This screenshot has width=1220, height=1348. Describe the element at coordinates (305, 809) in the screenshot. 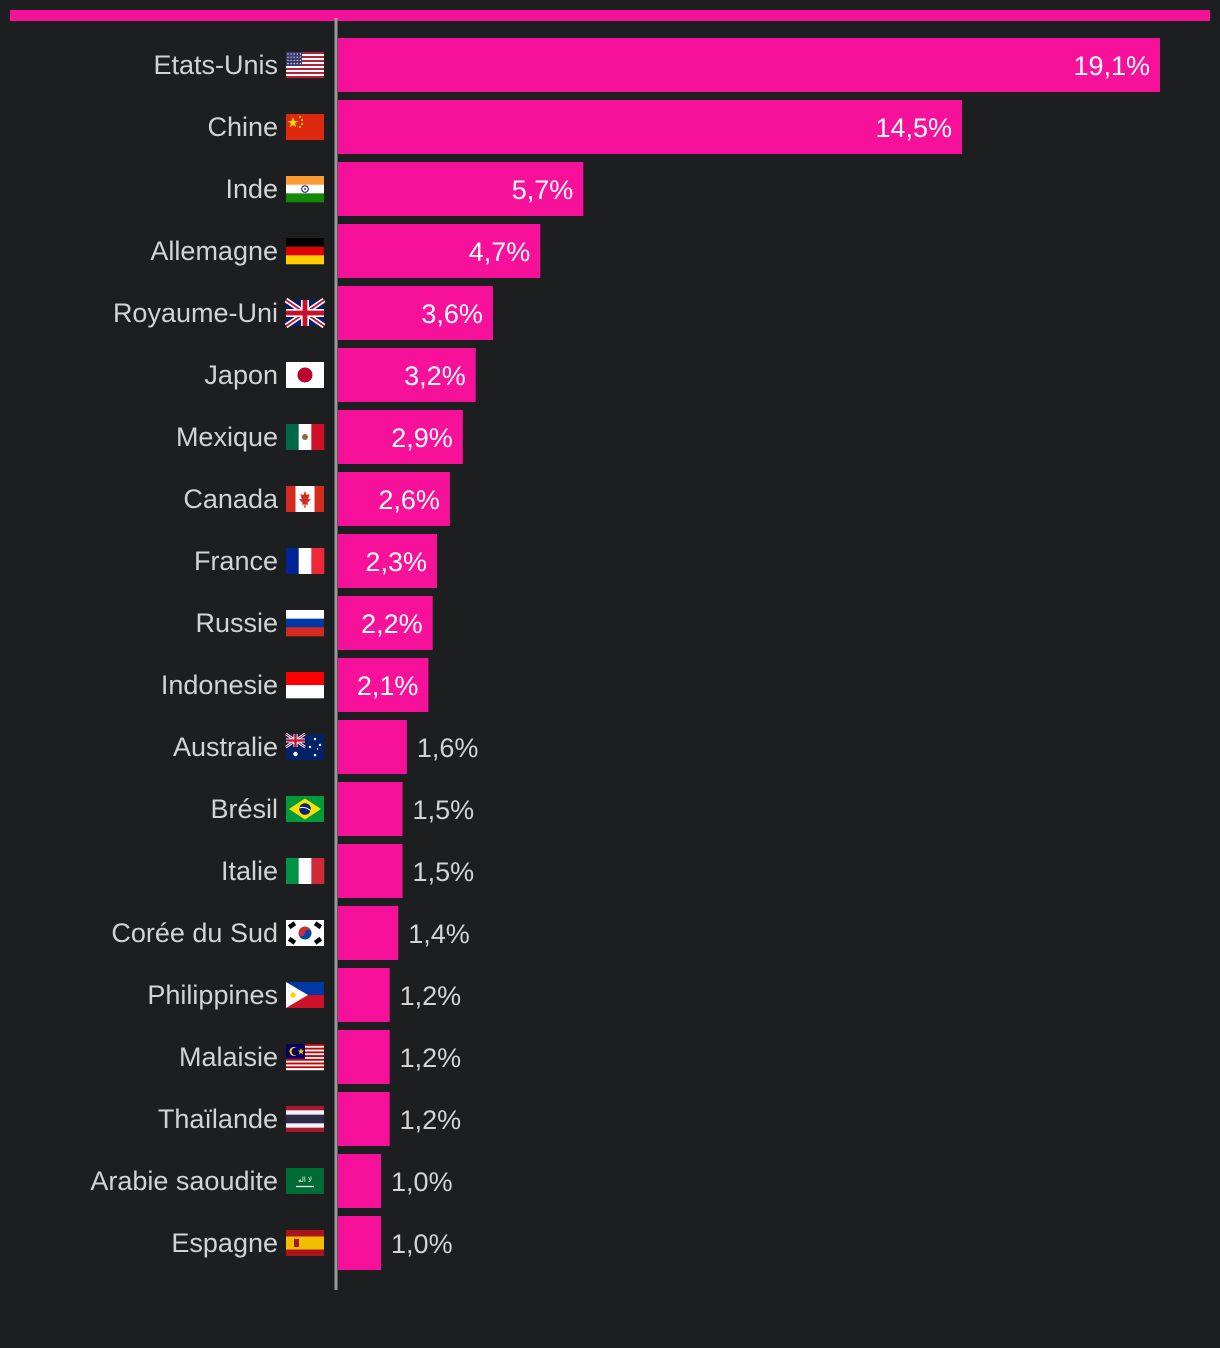

I see `br-flag-icon` at that location.